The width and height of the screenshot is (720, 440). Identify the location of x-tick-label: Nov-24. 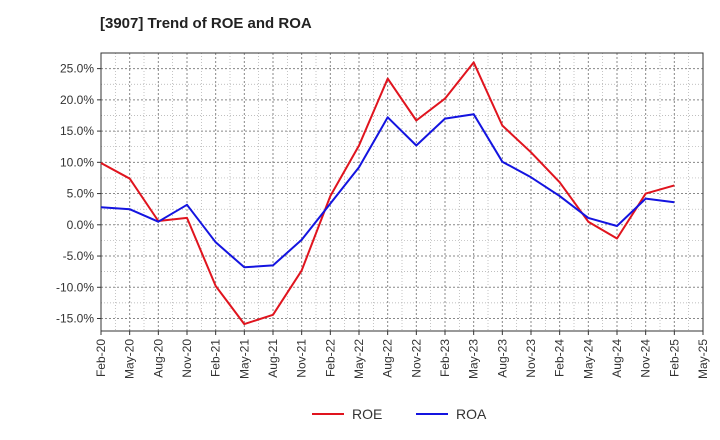
(646, 358).